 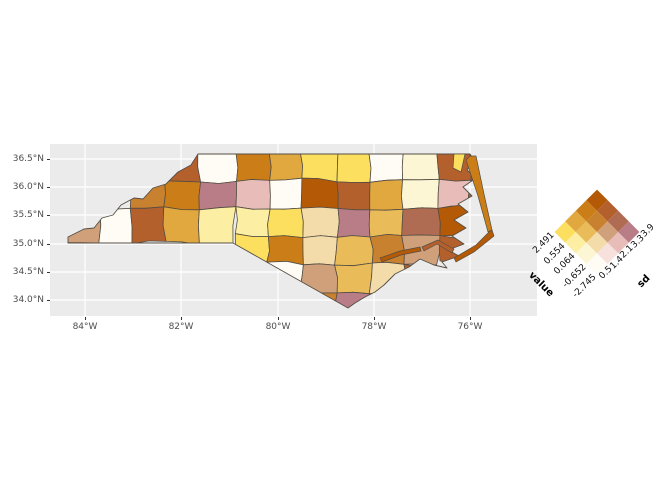 What do you see at coordinates (374, 327) in the screenshot?
I see `x-axis-tick-label: 78°W` at bounding box center [374, 327].